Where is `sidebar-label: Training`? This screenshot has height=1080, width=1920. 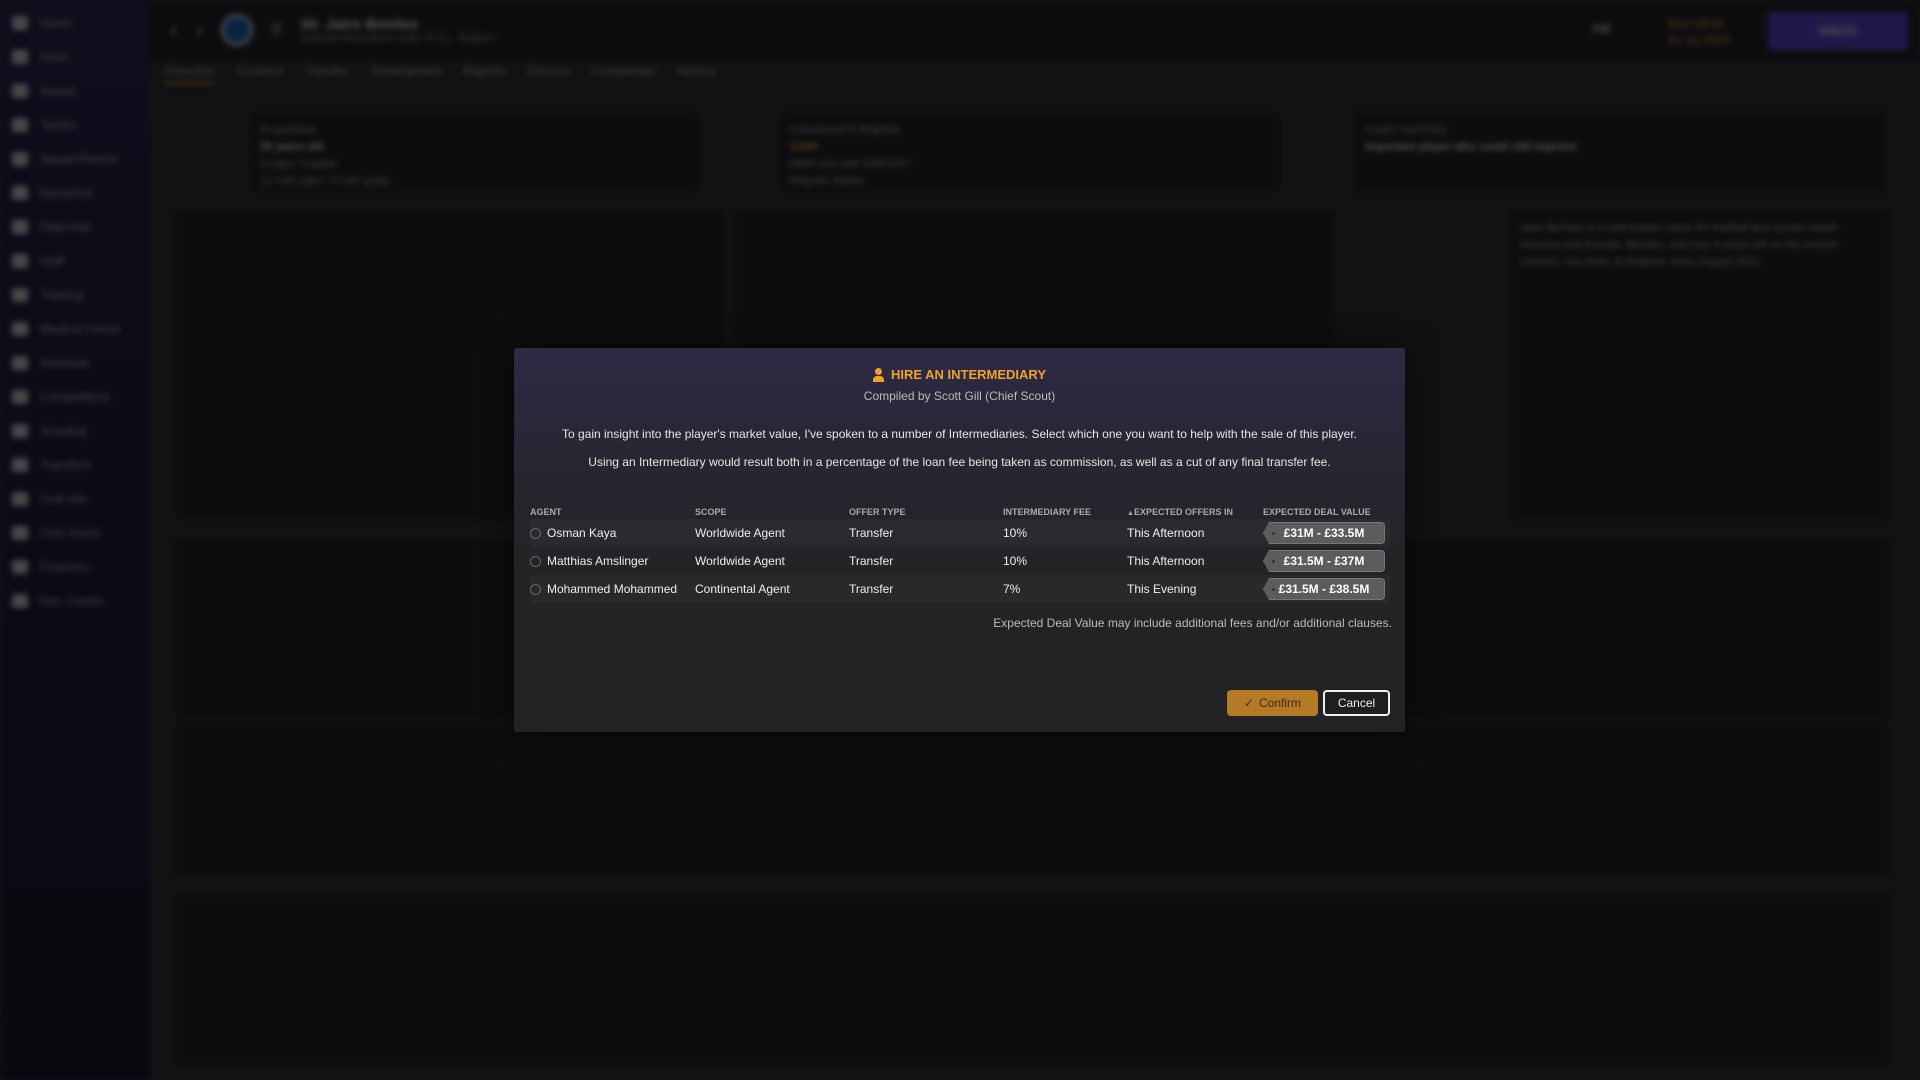
sidebar-label: Training is located at coordinates (61, 295).